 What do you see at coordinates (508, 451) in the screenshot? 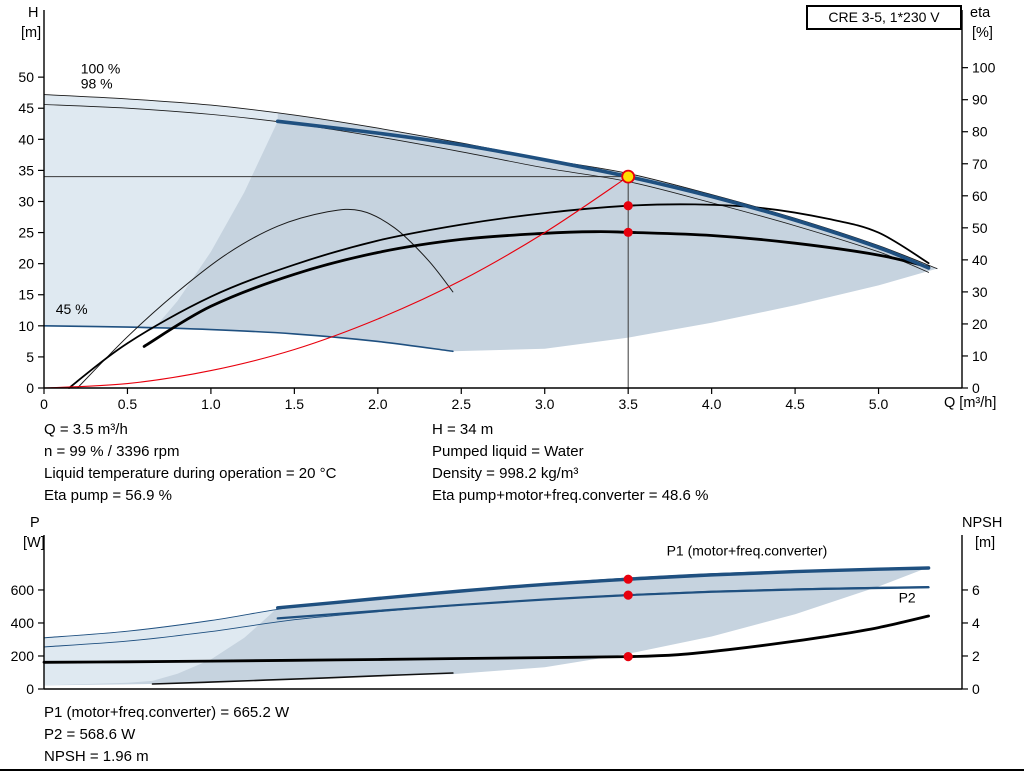
I see `info-liquid: Pumped liquid = Water` at bounding box center [508, 451].